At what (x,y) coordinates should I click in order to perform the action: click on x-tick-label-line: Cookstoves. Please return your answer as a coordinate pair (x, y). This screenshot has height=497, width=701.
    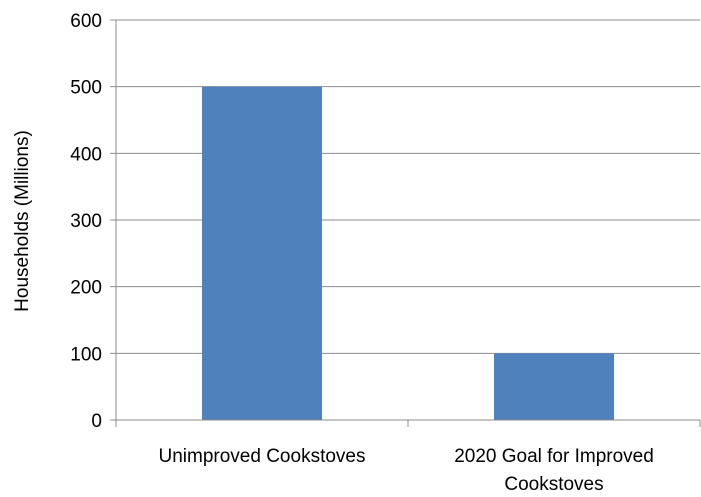
    Looking at the image, I should click on (553, 484).